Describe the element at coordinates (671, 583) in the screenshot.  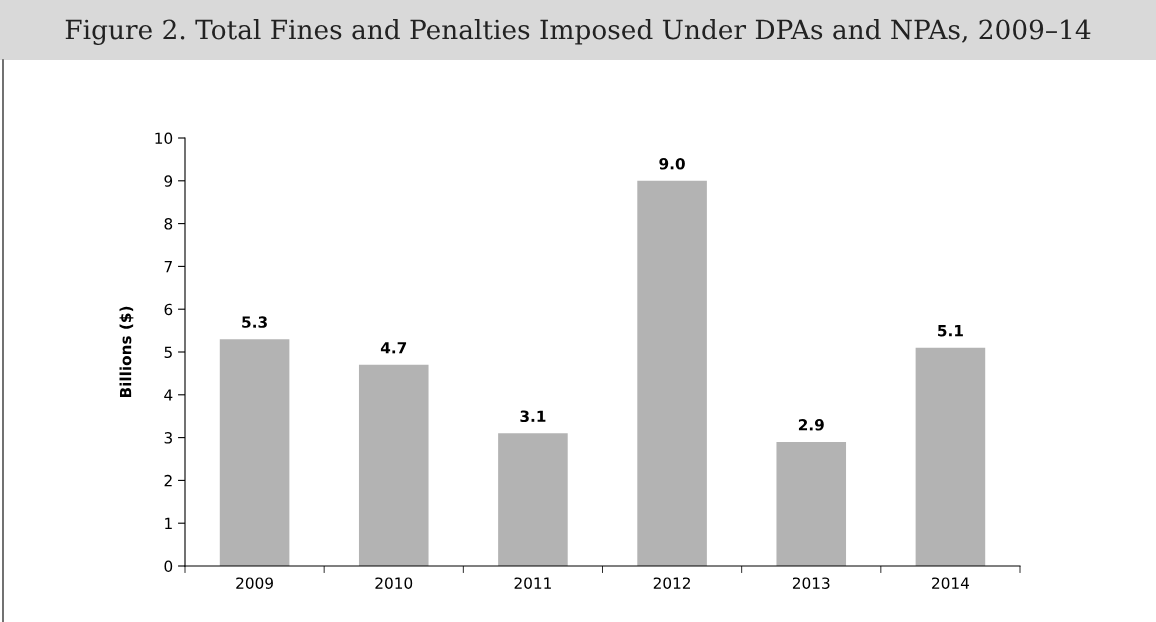
I see `x-tick-label: 2012` at that location.